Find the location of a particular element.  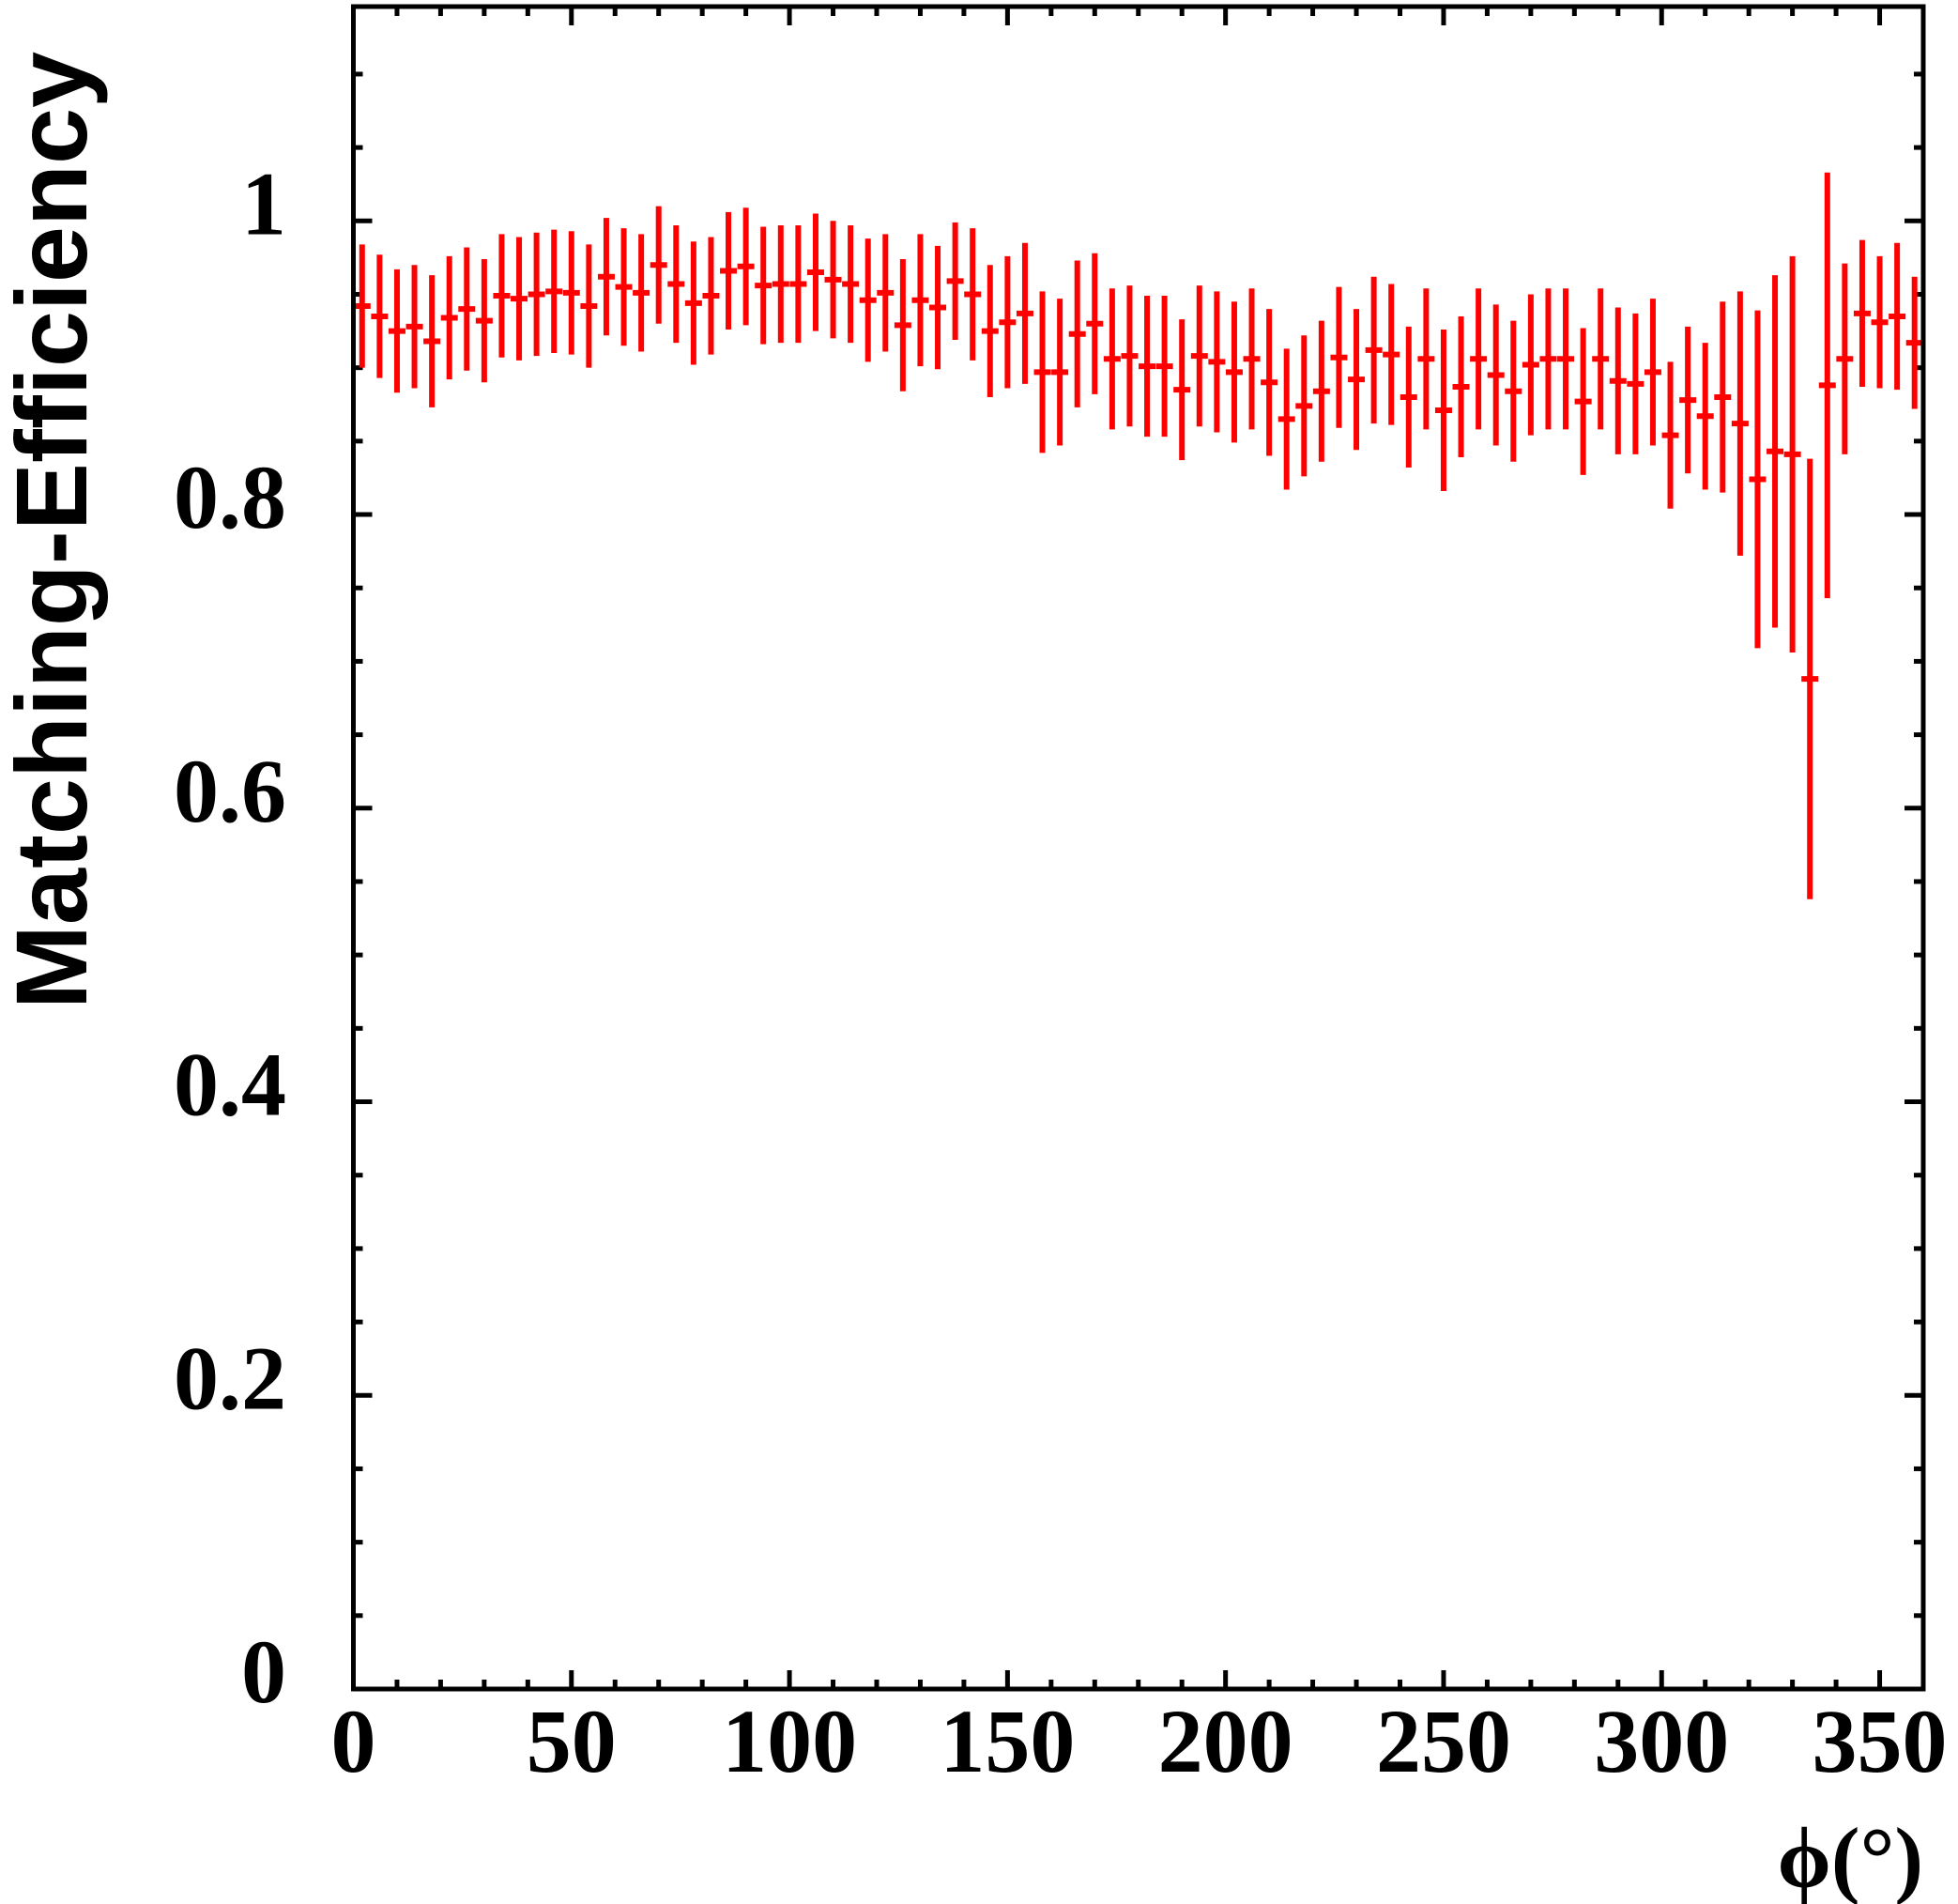

x-tick-label: 200 is located at coordinates (1226, 1741).